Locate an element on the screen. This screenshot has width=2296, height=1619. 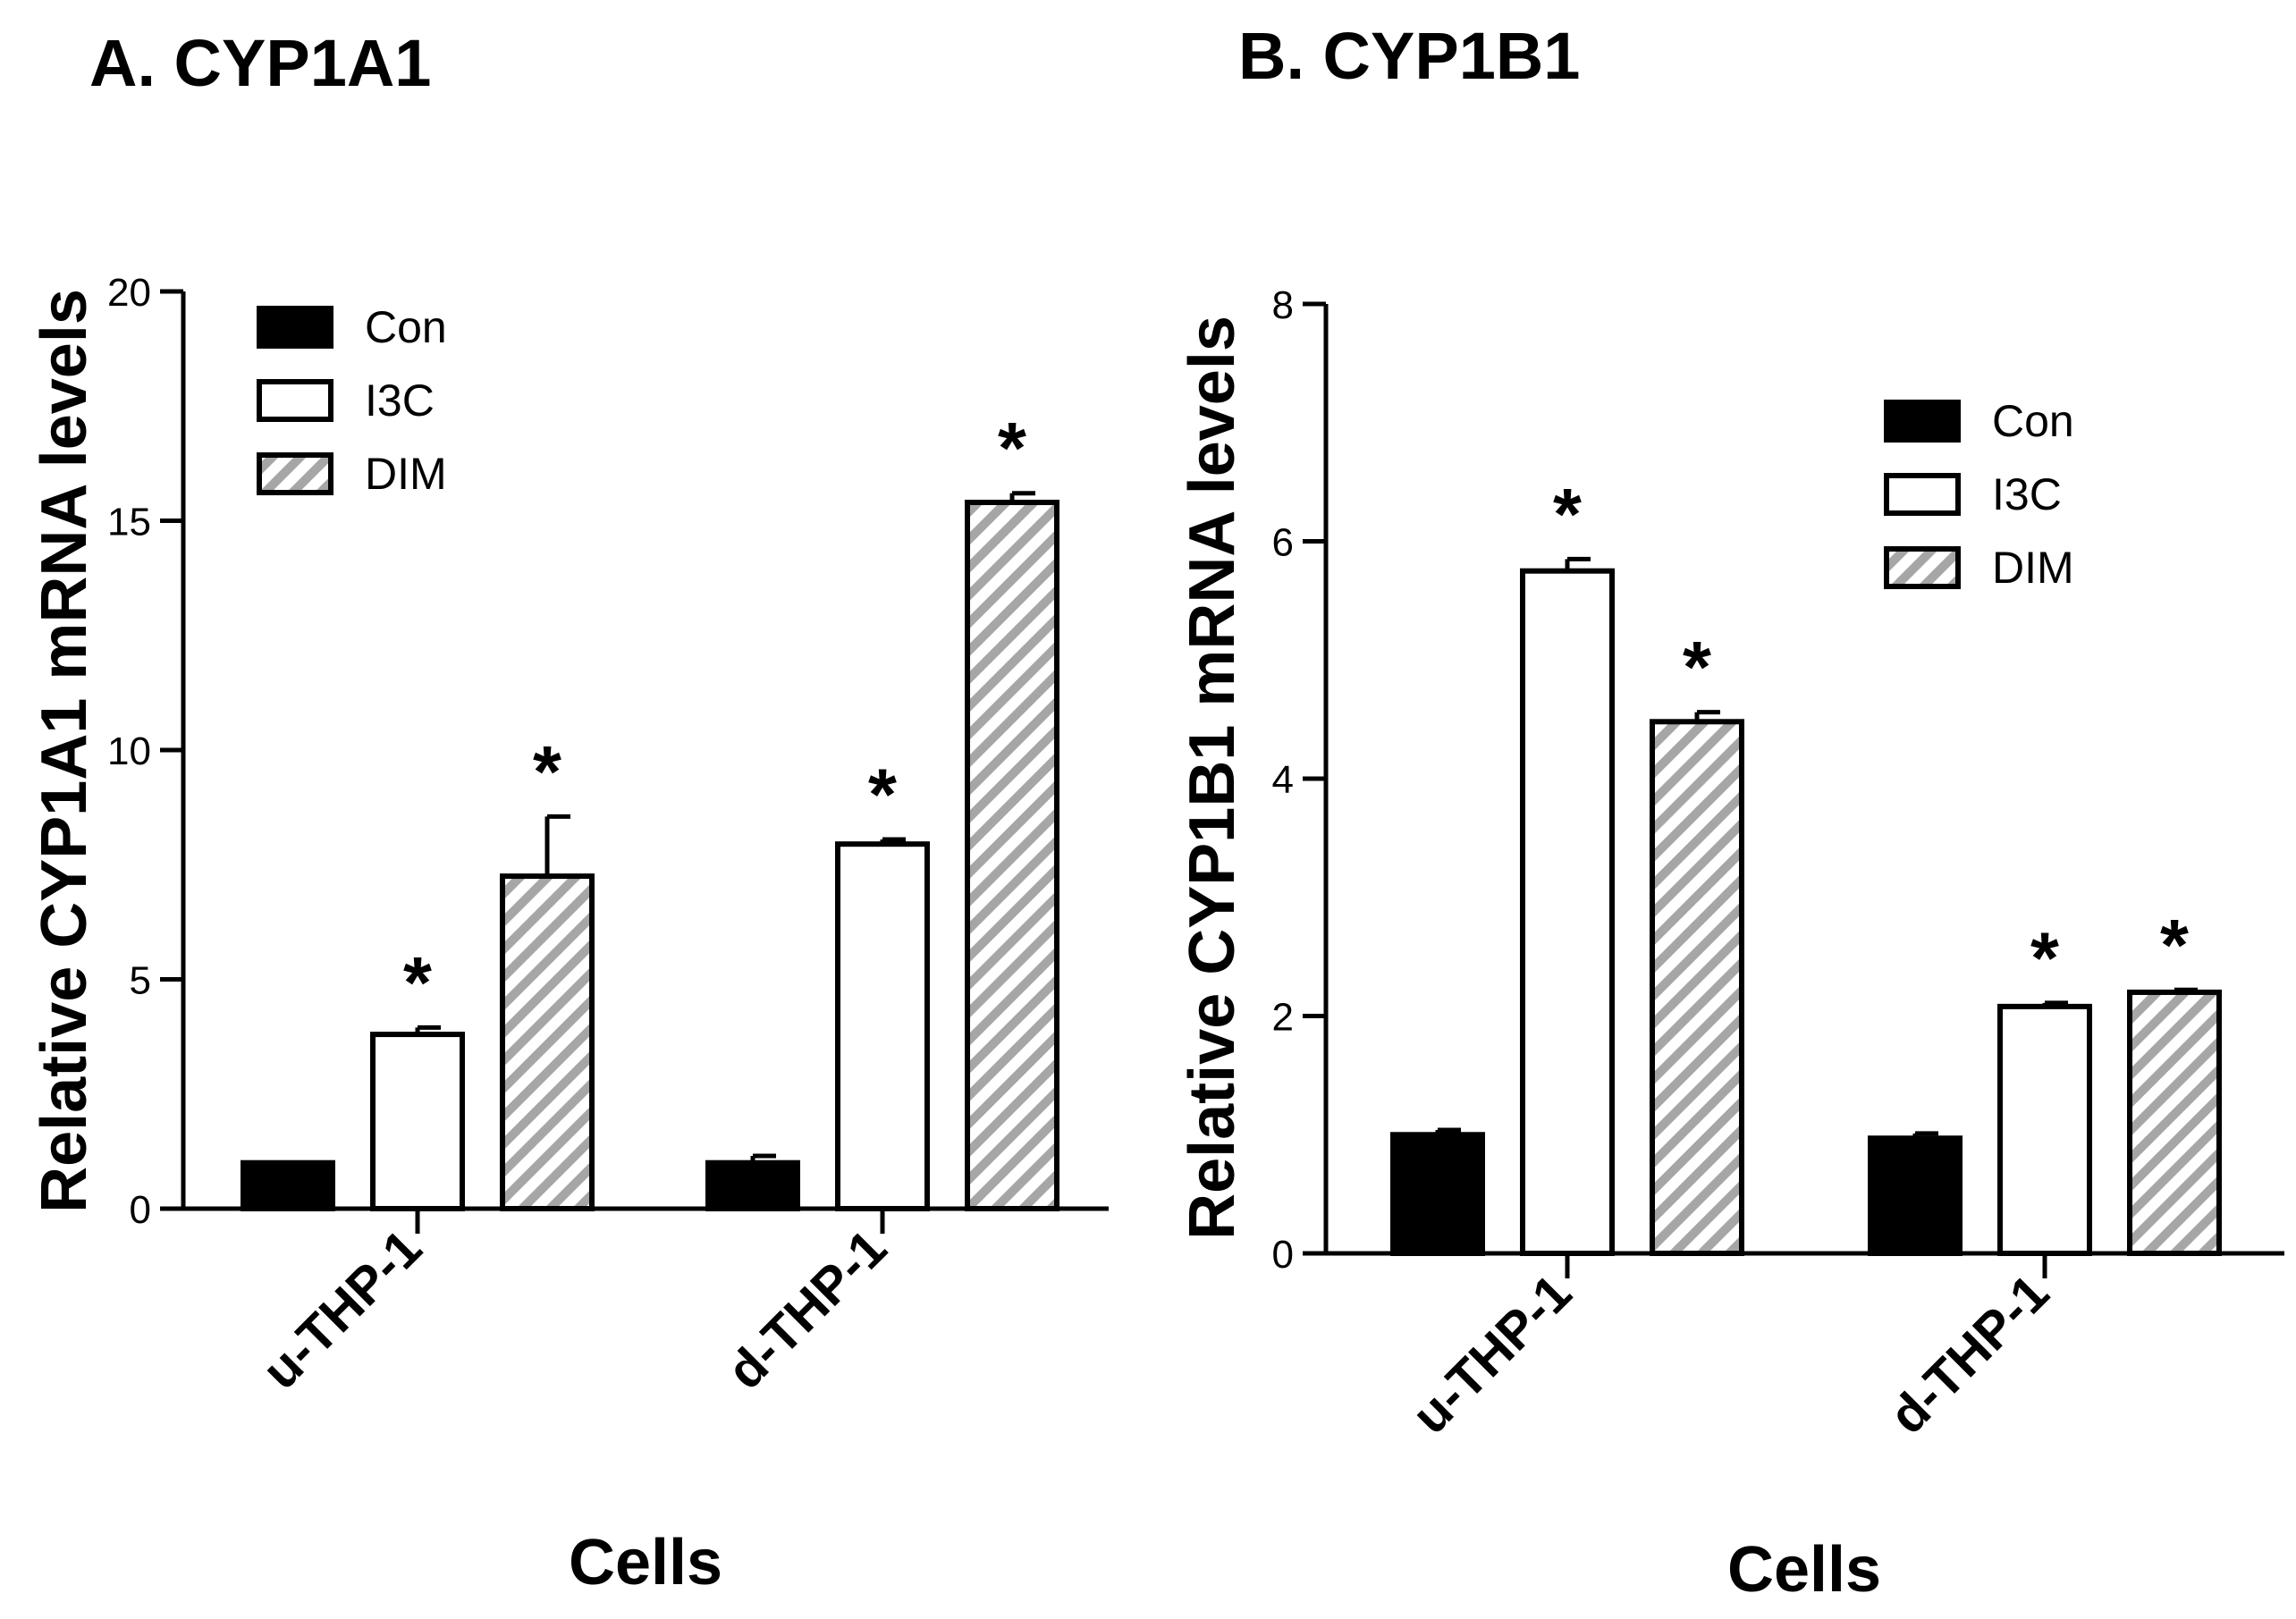
y-axis-label: Relative CYP1B1 mRNA levels is located at coordinates (1212, 778).